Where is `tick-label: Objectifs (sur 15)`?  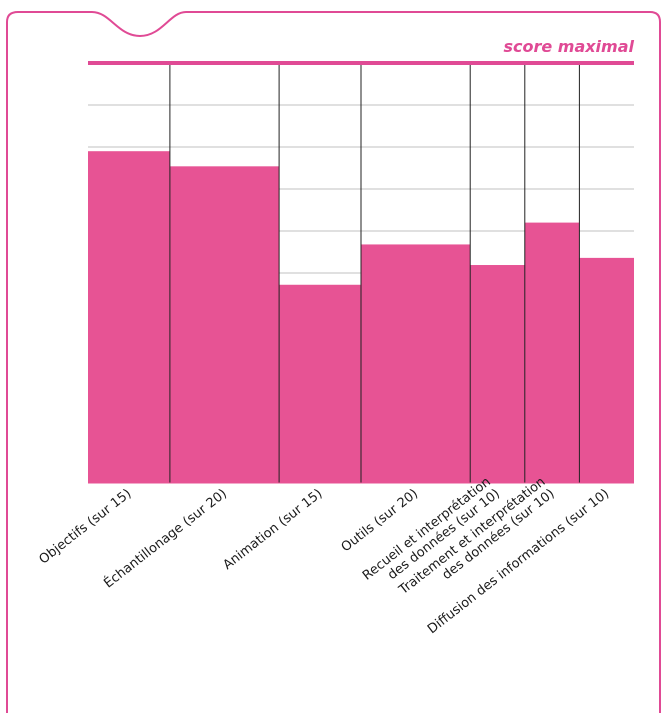
tick-label: Objectifs (sur 15) is located at coordinates (85, 526).